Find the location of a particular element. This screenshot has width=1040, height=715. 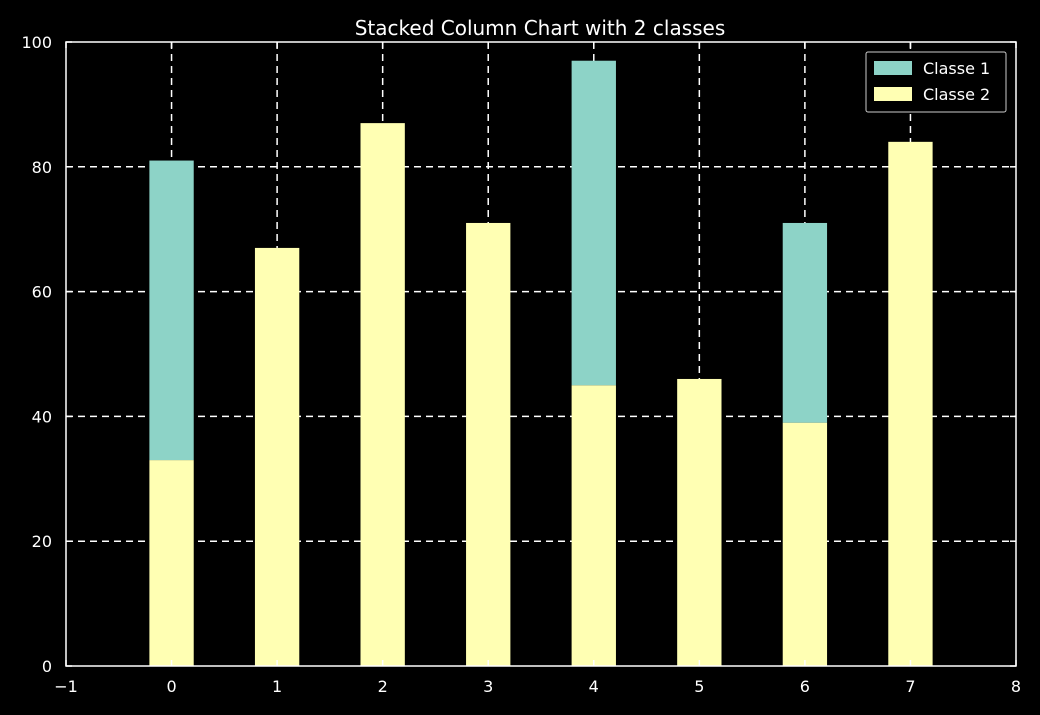

x-tick-label: 8 is located at coordinates (1016, 686).